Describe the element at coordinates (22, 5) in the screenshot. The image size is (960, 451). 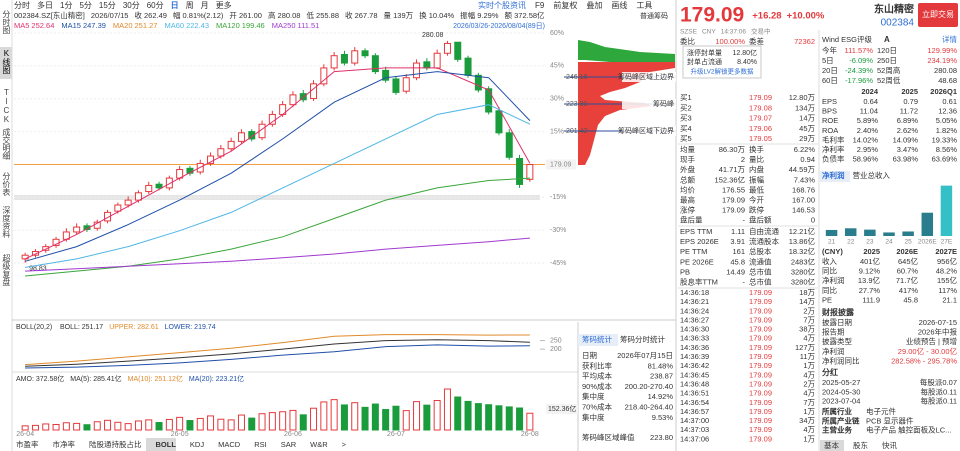
I see `period-tab: 分时` at that location.